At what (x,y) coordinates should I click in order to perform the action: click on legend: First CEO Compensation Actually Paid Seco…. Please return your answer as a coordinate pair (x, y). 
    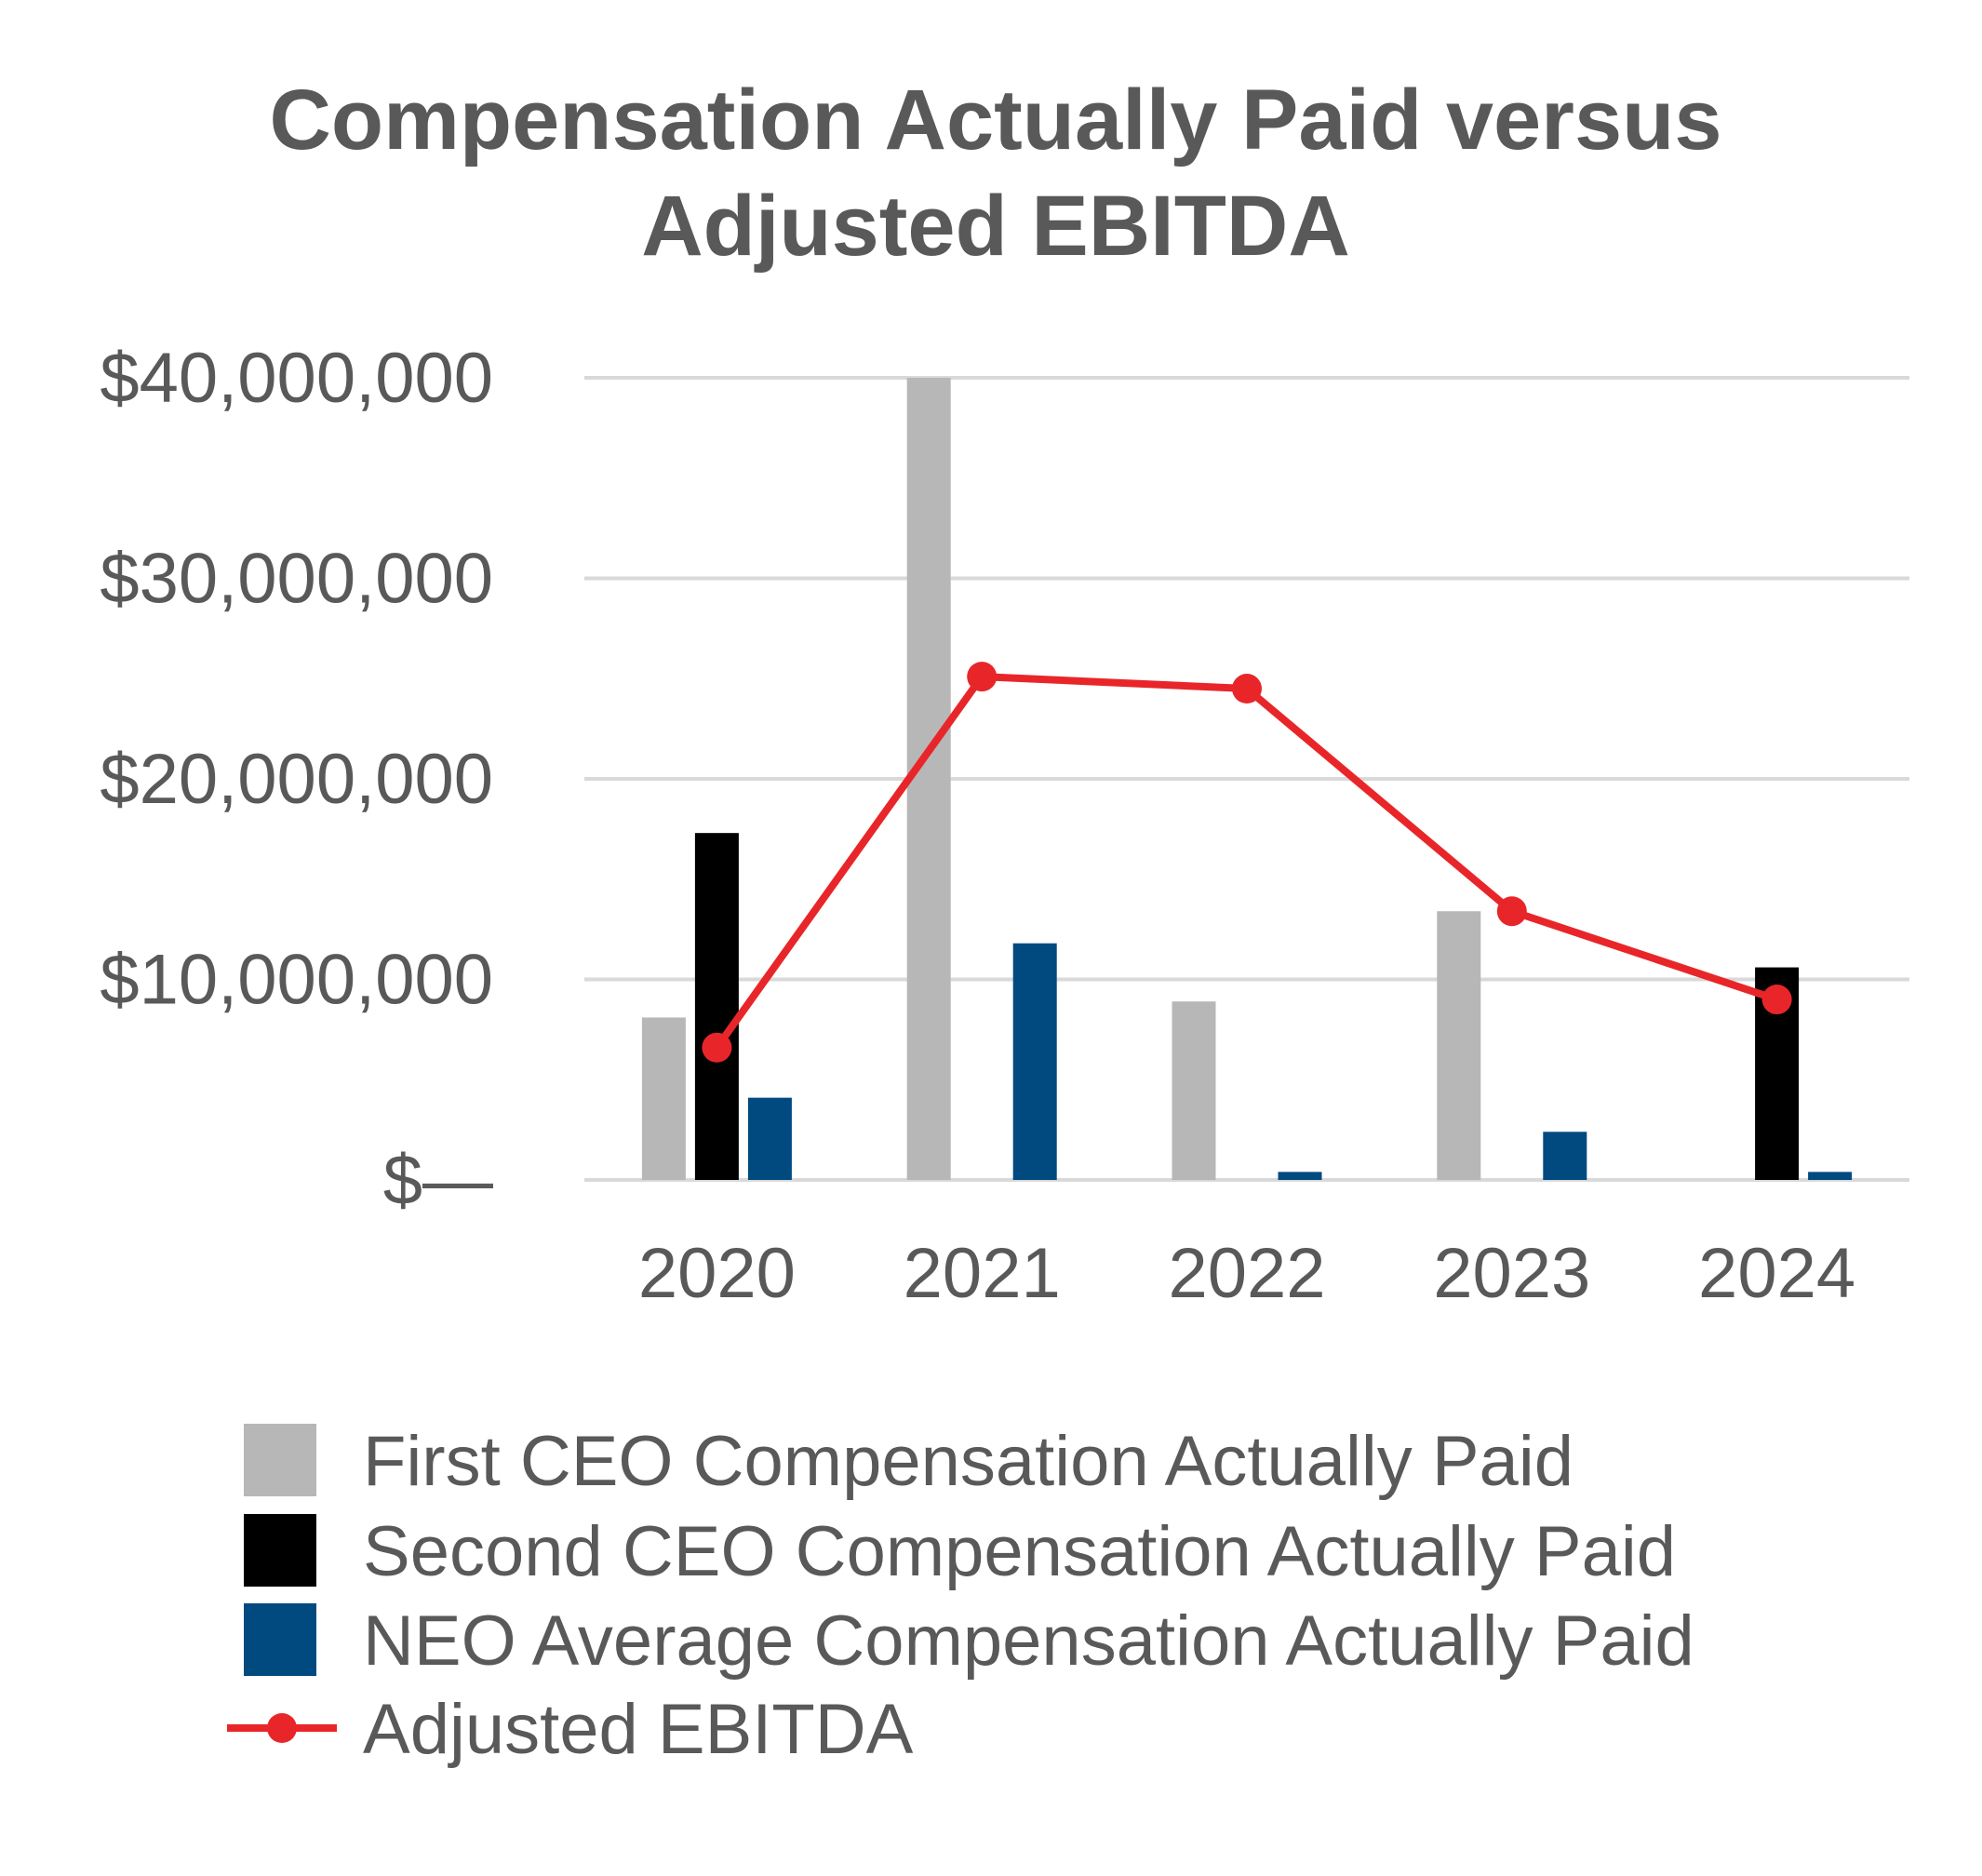
    Looking at the image, I should click on (961, 1596).